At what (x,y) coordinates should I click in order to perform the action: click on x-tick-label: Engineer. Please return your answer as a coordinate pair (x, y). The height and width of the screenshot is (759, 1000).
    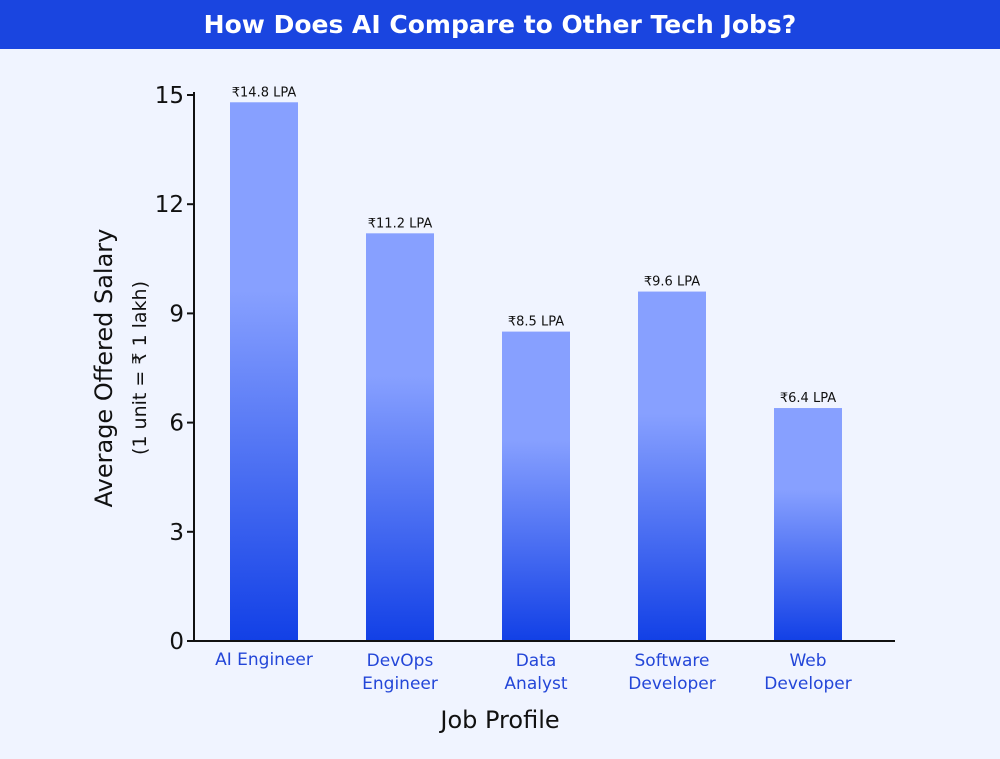
    Looking at the image, I should click on (400, 684).